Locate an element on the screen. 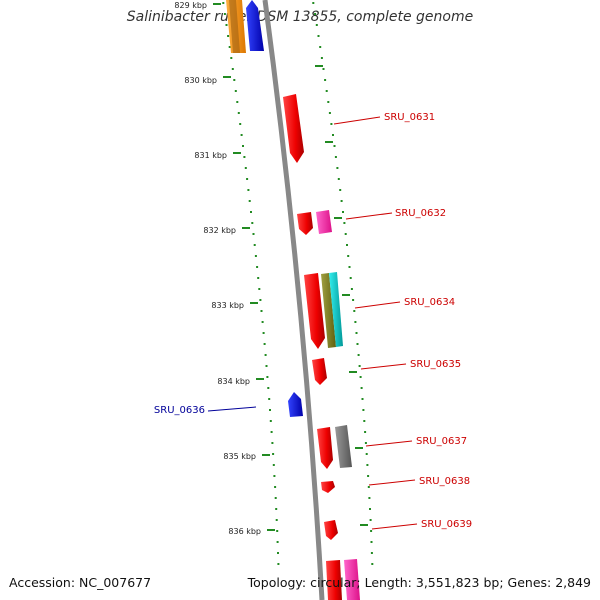 Image resolution: width=600 pixels, height=600 pixels. gene-label: SRU_0632 is located at coordinates (420, 213).